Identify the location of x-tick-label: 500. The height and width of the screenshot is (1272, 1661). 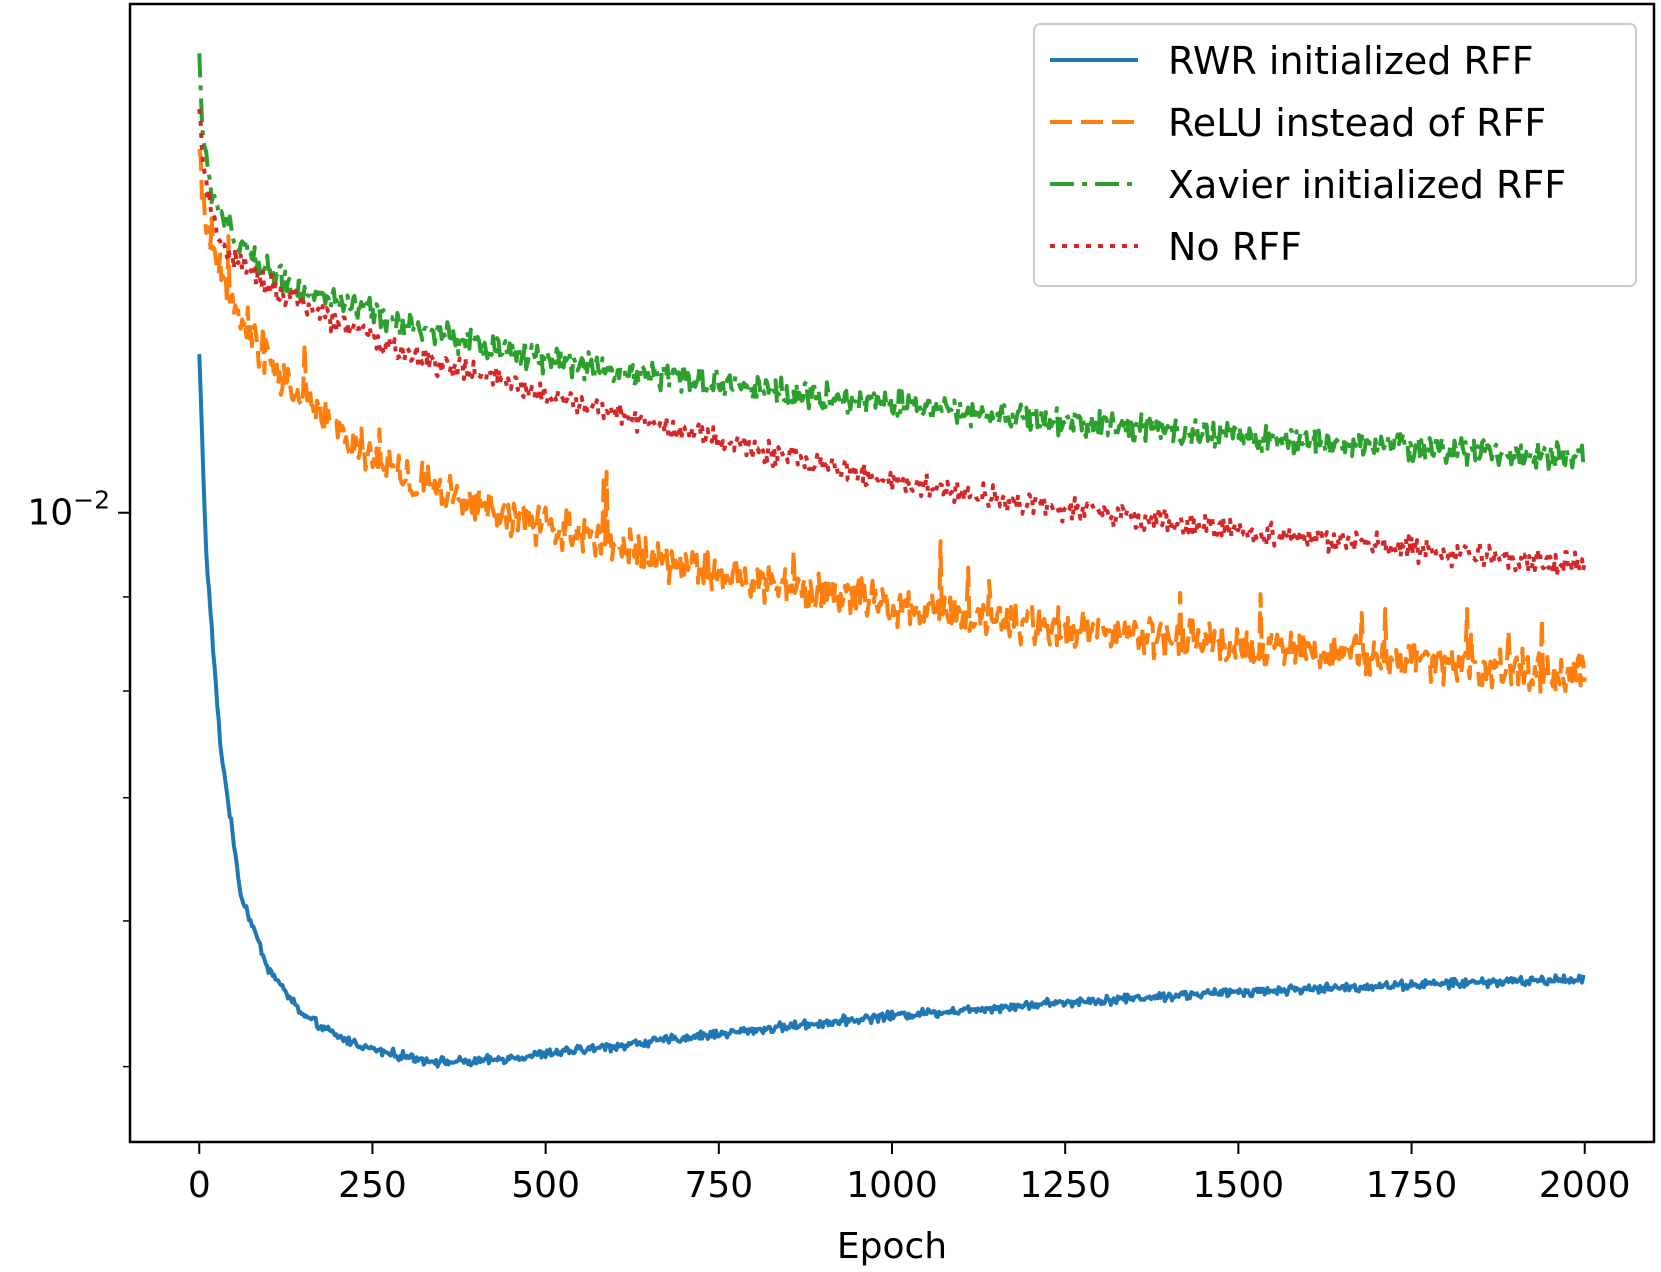
(545, 1185).